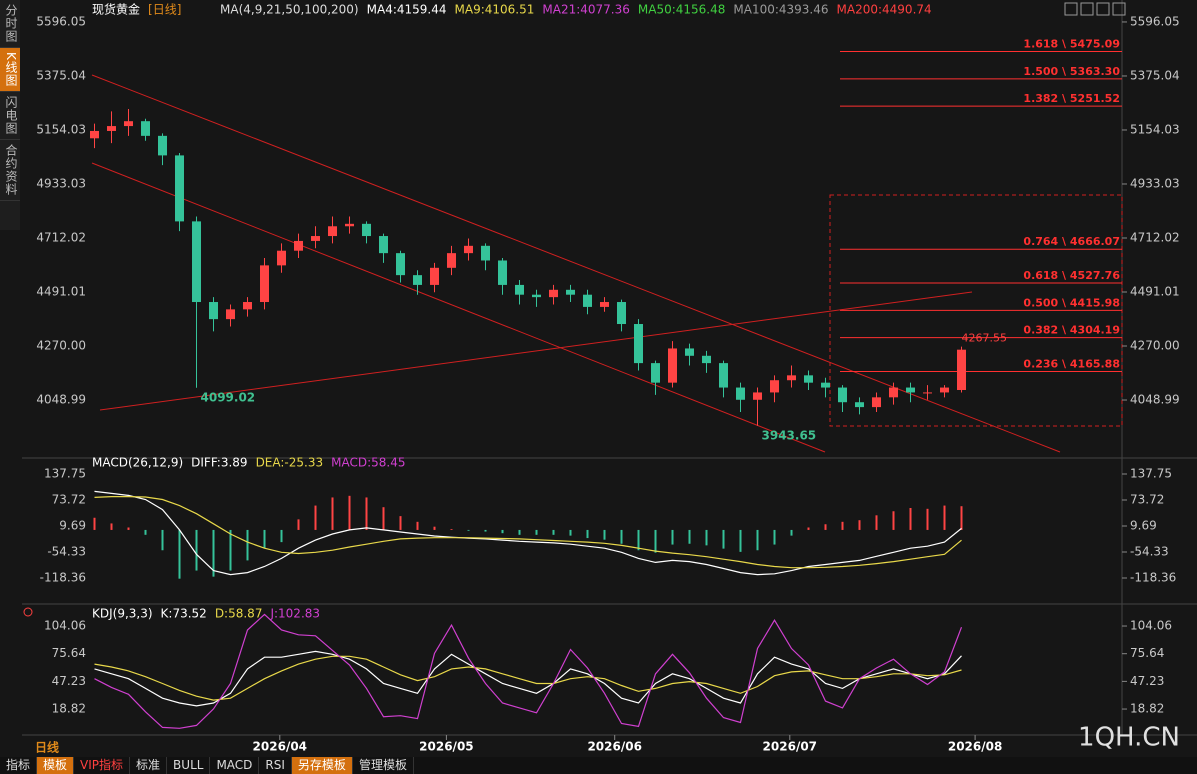 The width and height of the screenshot is (1197, 774). Describe the element at coordinates (10, 170) in the screenshot. I see `side-tab: 合约资料` at that location.